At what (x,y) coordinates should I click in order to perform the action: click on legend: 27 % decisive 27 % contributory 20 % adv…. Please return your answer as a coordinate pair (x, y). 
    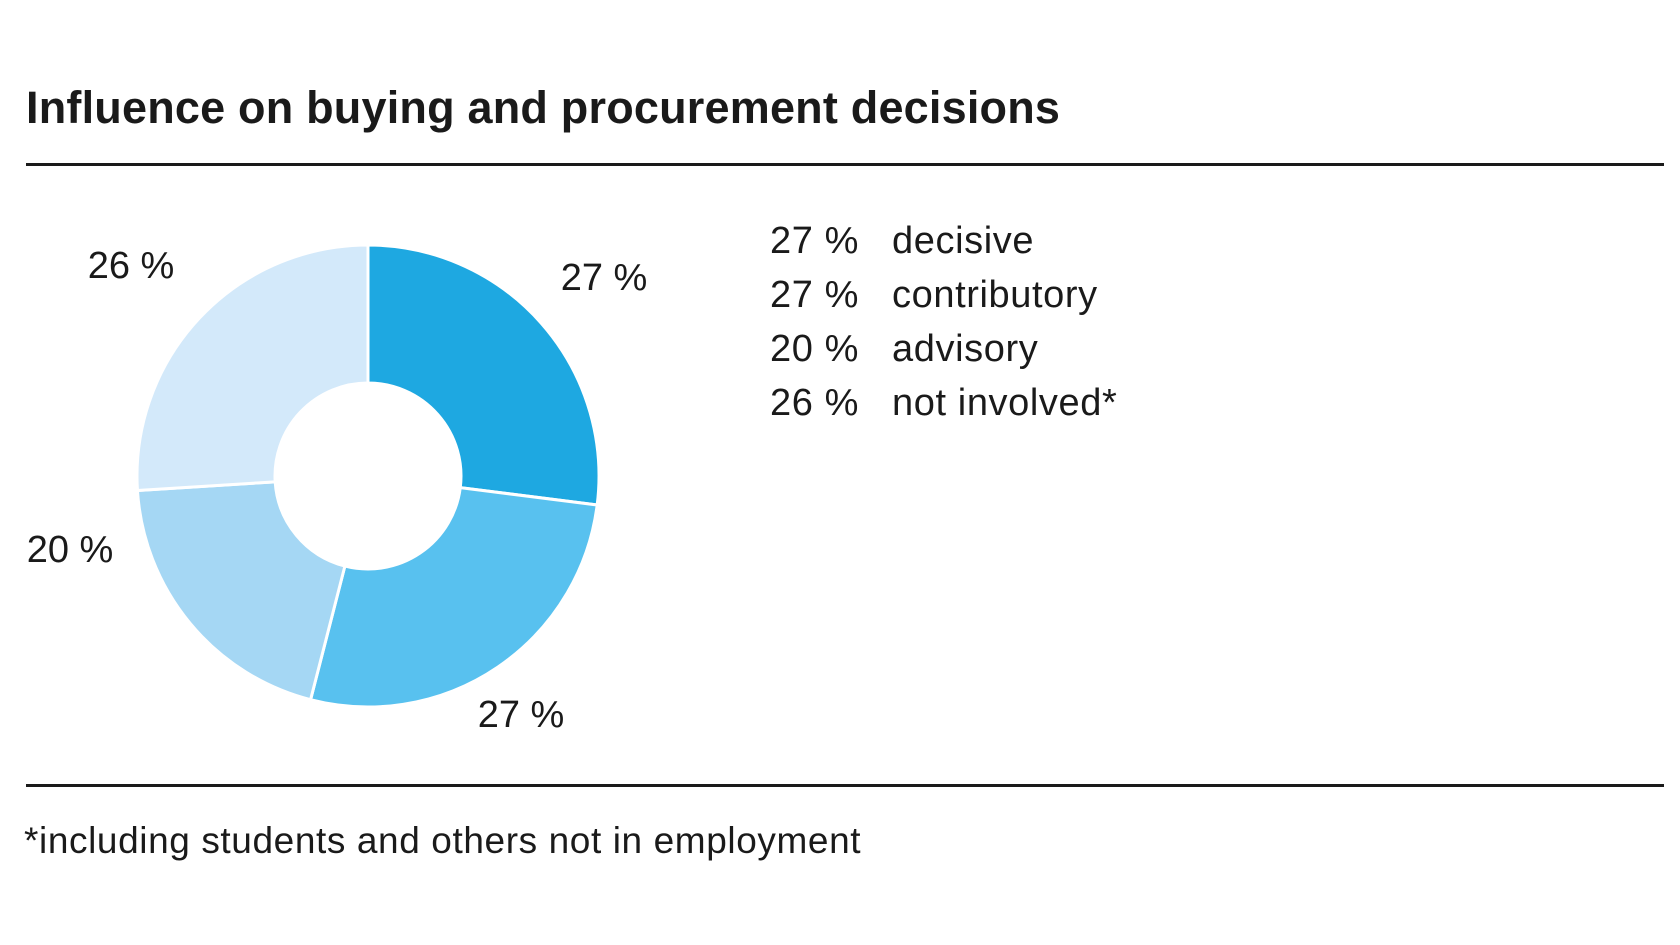
    Looking at the image, I should click on (943, 328).